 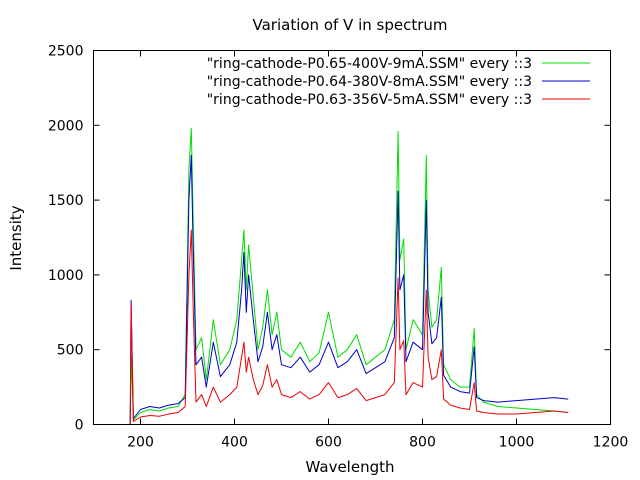 What do you see at coordinates (66, 276) in the screenshot?
I see `y-tick-label: 1000` at bounding box center [66, 276].